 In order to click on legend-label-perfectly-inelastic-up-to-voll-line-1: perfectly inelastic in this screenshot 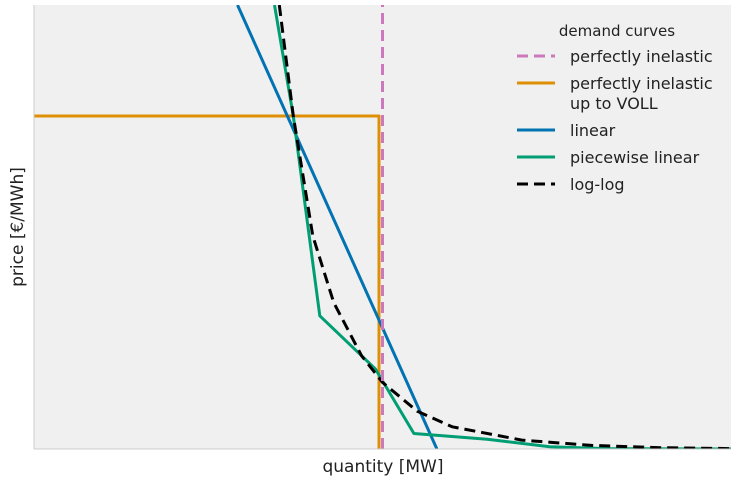, I will do `click(641, 83)`.